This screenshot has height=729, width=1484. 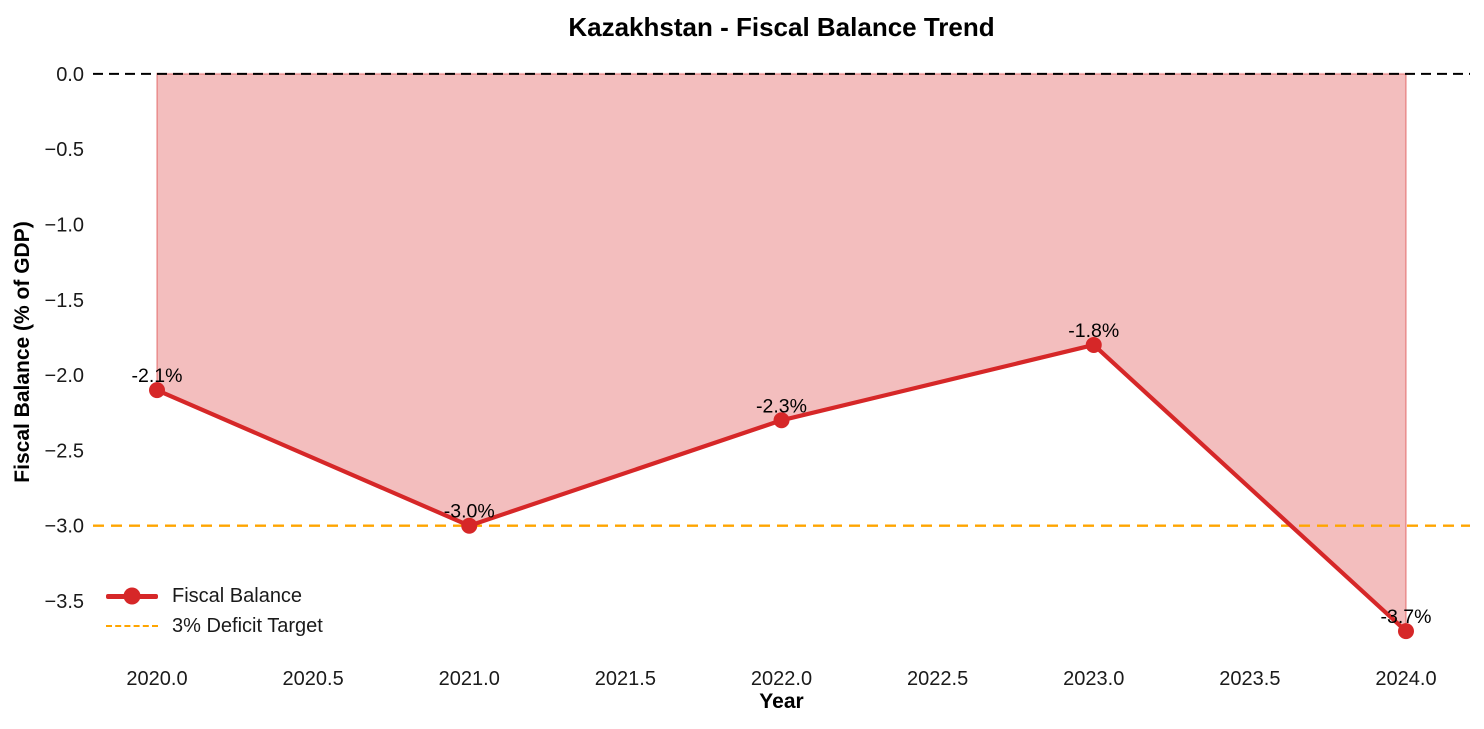 I want to click on y-tick-label: −2.0, so click(x=64, y=376).